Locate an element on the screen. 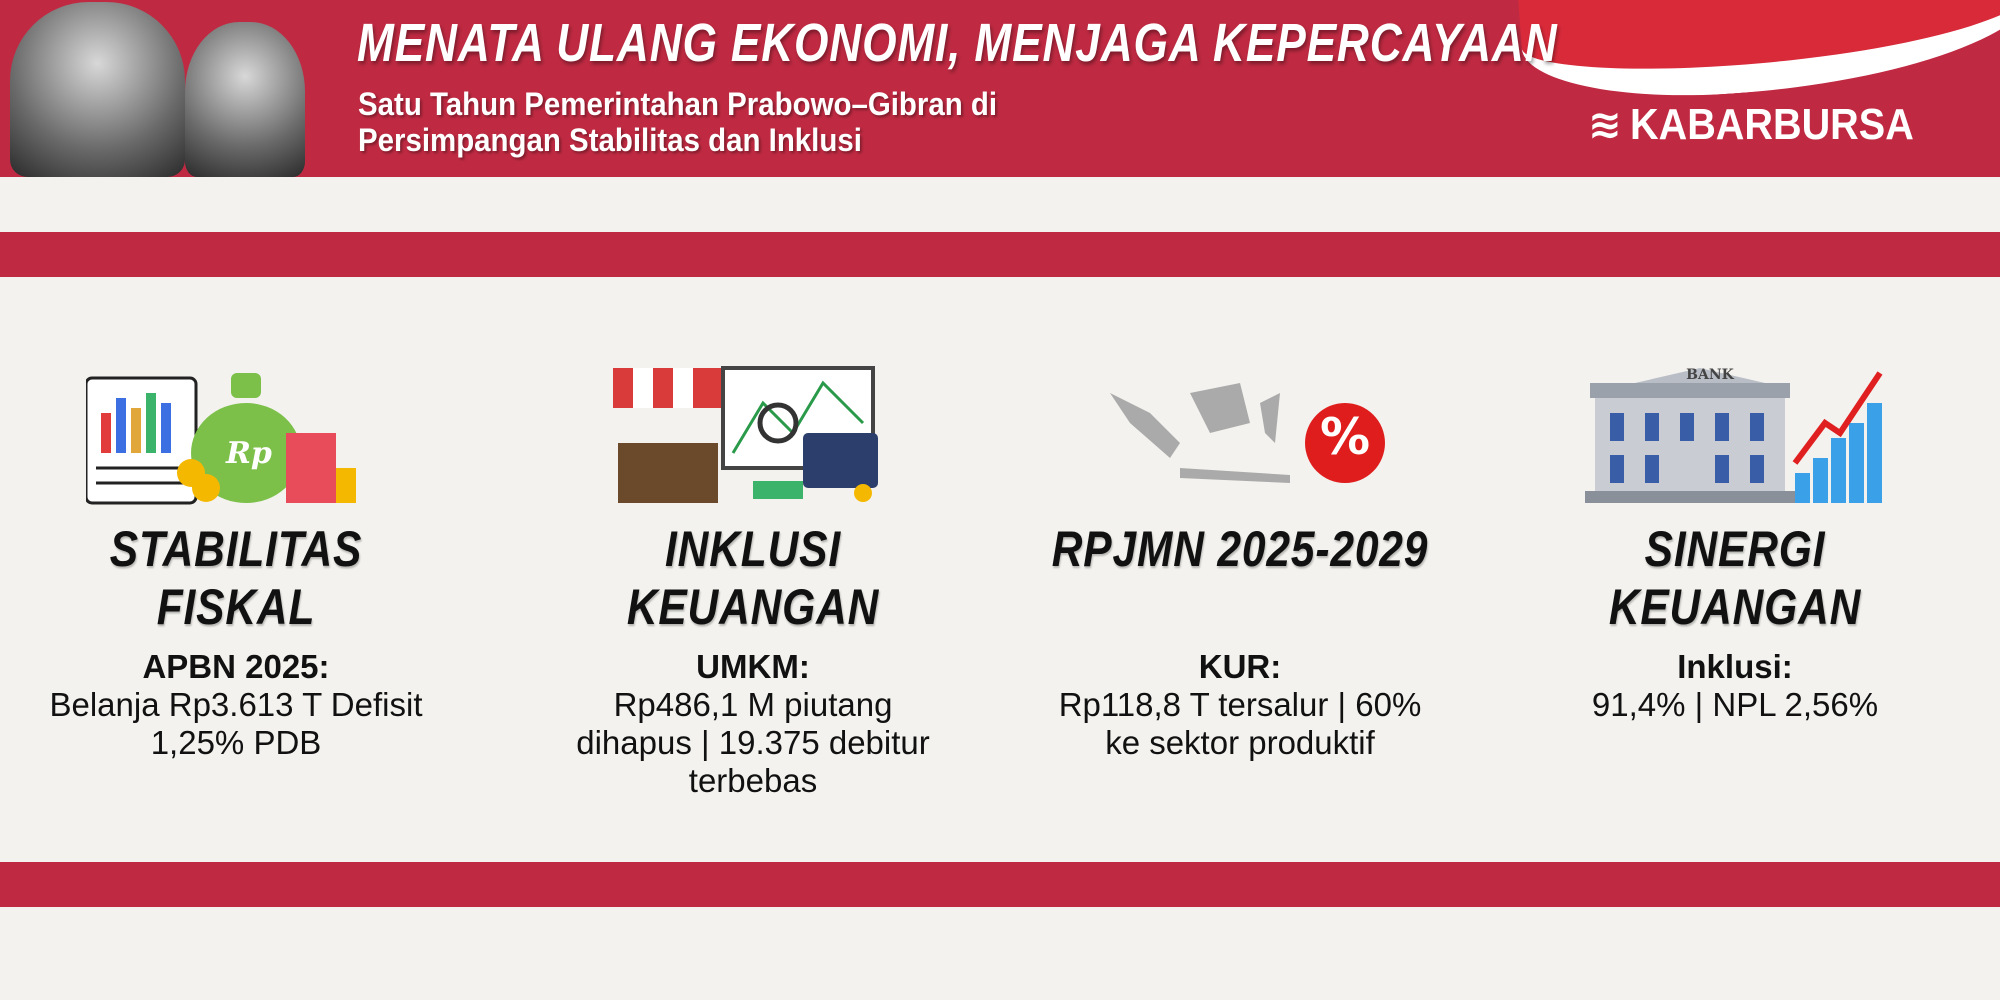 The image size is (2000, 1000). stat-body: Belanja Rp3.613 T Defisit 1,25% PDB is located at coordinates (236, 723).